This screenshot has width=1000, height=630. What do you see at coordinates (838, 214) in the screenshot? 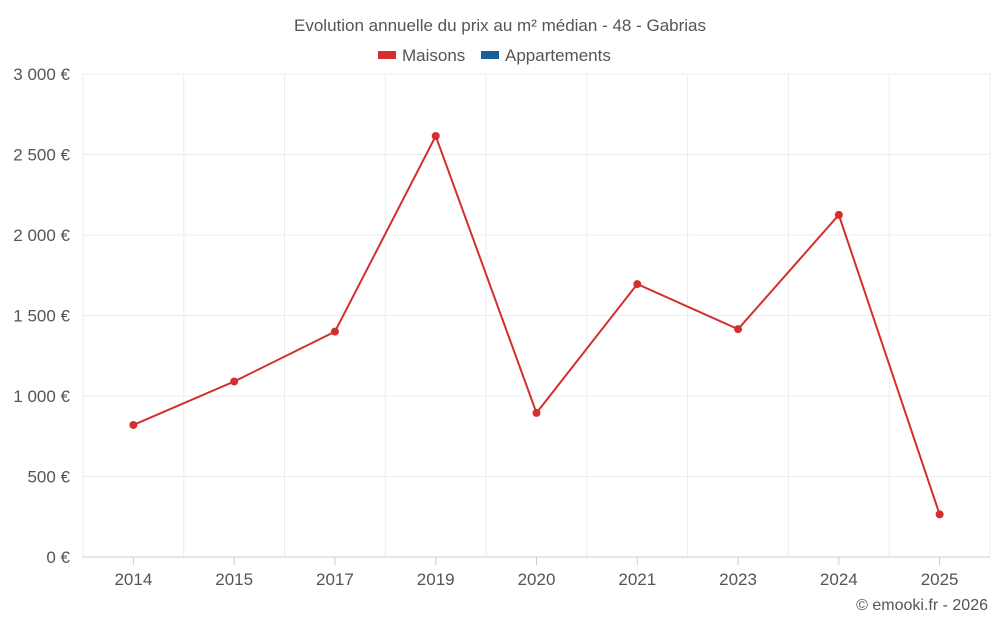
I see `data-point-2024` at bounding box center [838, 214].